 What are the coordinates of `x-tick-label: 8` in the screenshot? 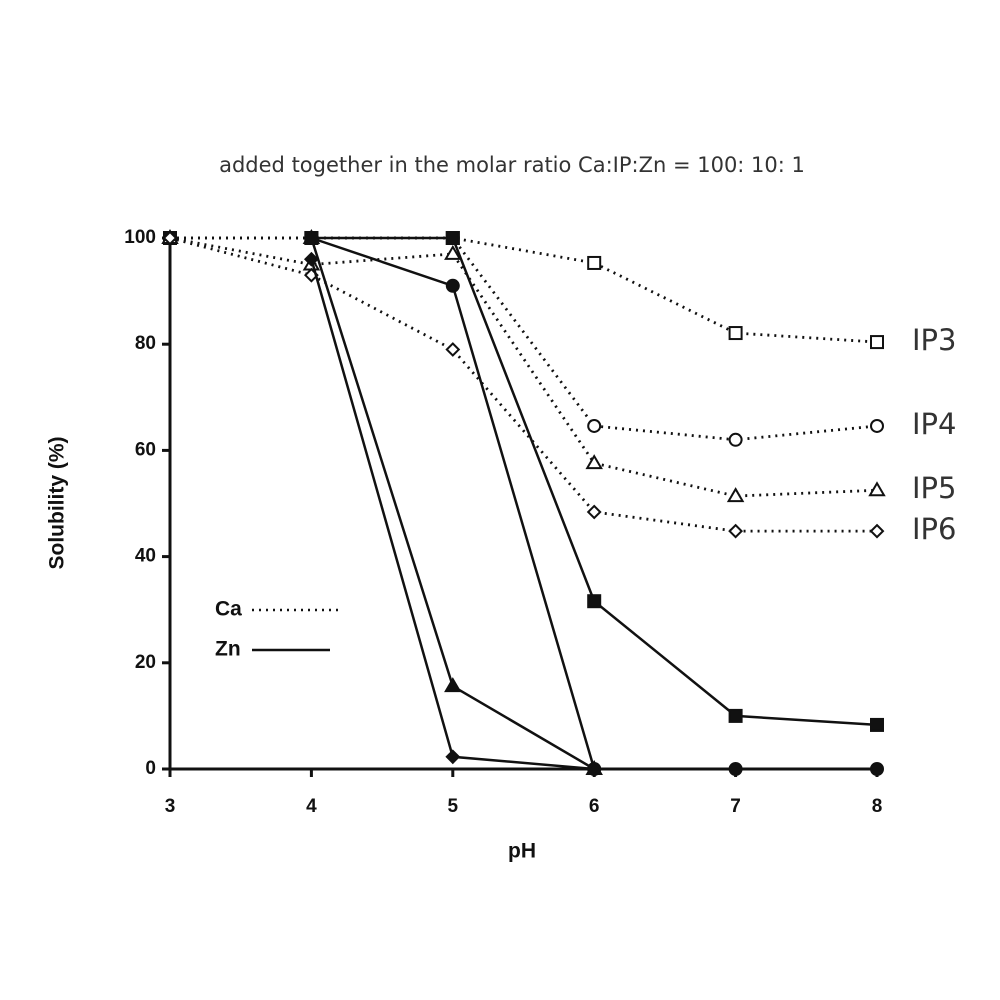 It's located at (877, 806).